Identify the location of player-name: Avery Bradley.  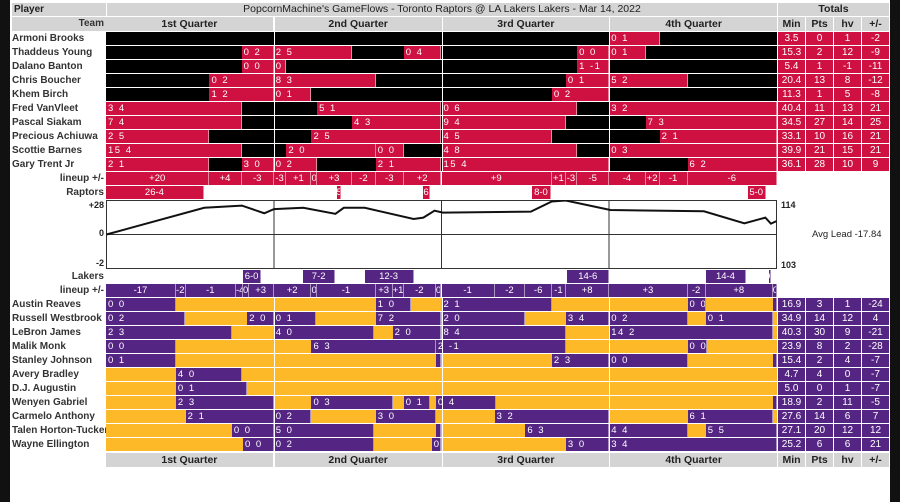
(45, 374).